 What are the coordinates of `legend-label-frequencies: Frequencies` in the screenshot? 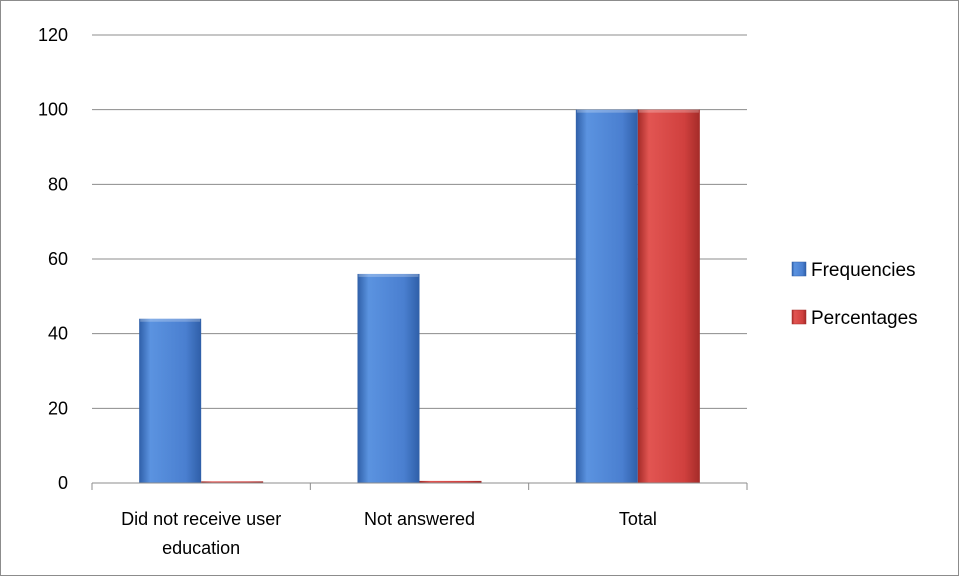 It's located at (863, 270).